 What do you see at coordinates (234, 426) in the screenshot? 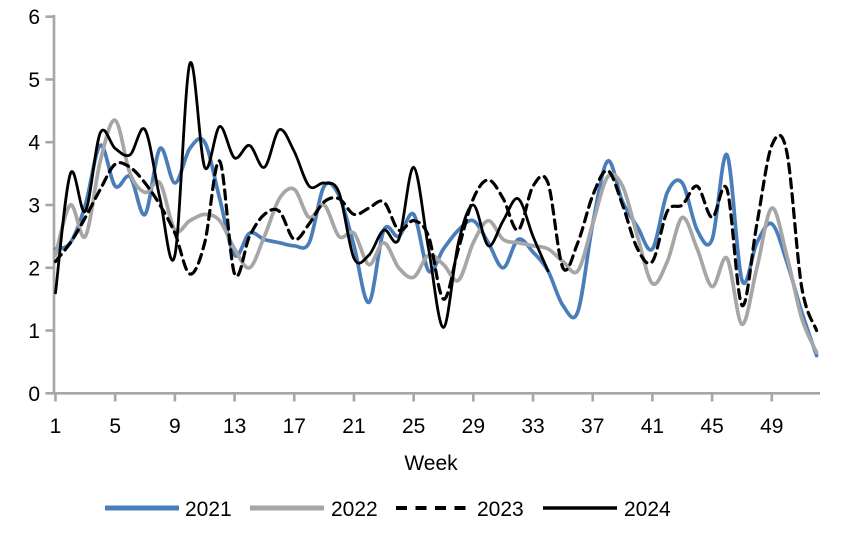
I see `x-tick-label: 13` at bounding box center [234, 426].